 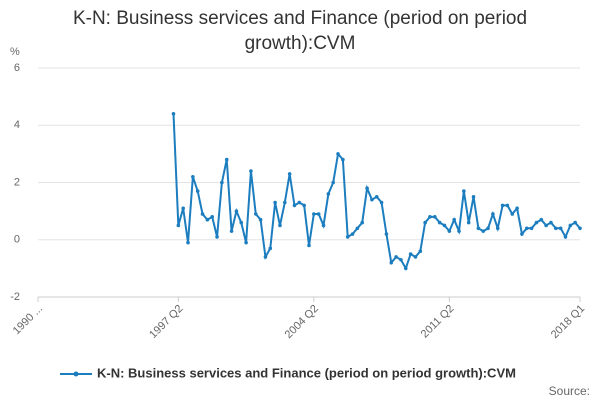 I want to click on legend-marker, so click(x=76, y=374).